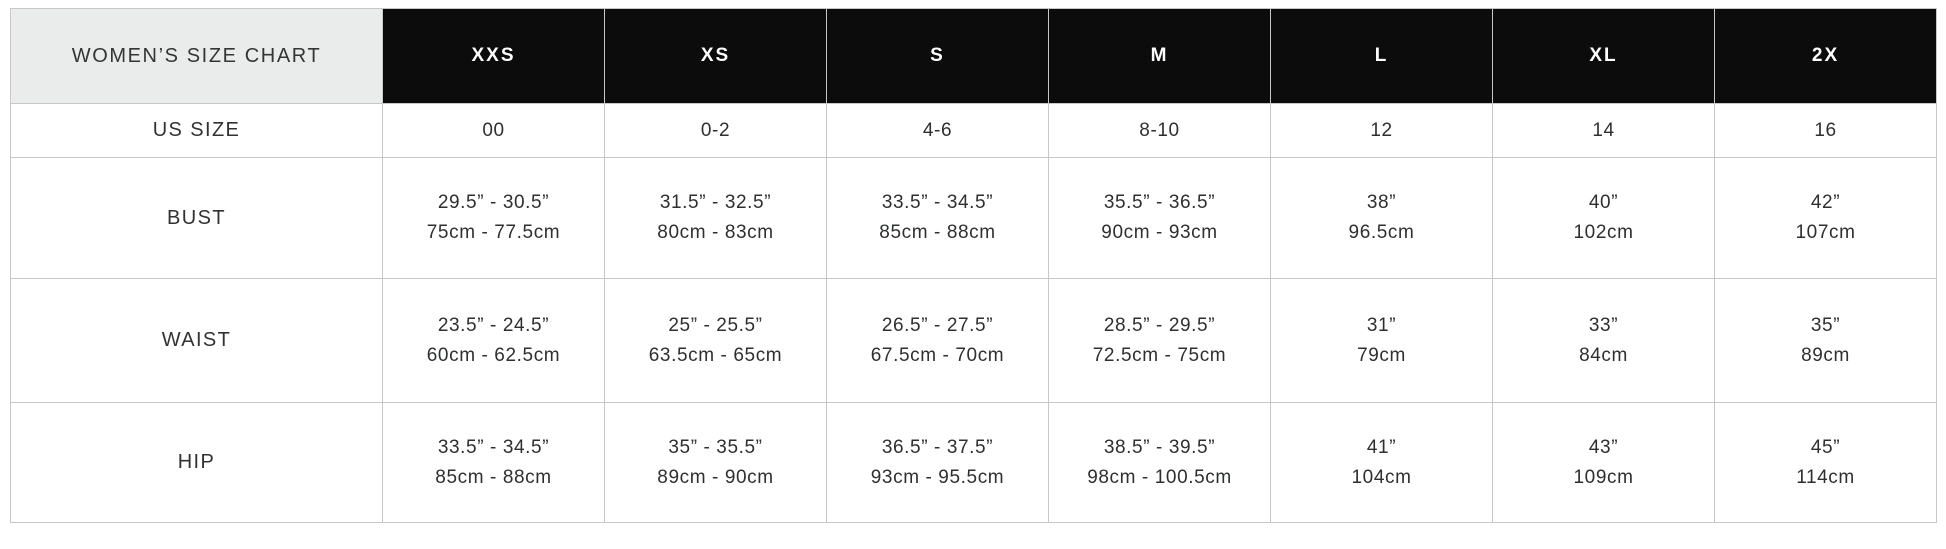 The width and height of the screenshot is (1946, 549). Describe the element at coordinates (715, 232) in the screenshot. I see `cm-value: 80cm - 83cm` at that location.